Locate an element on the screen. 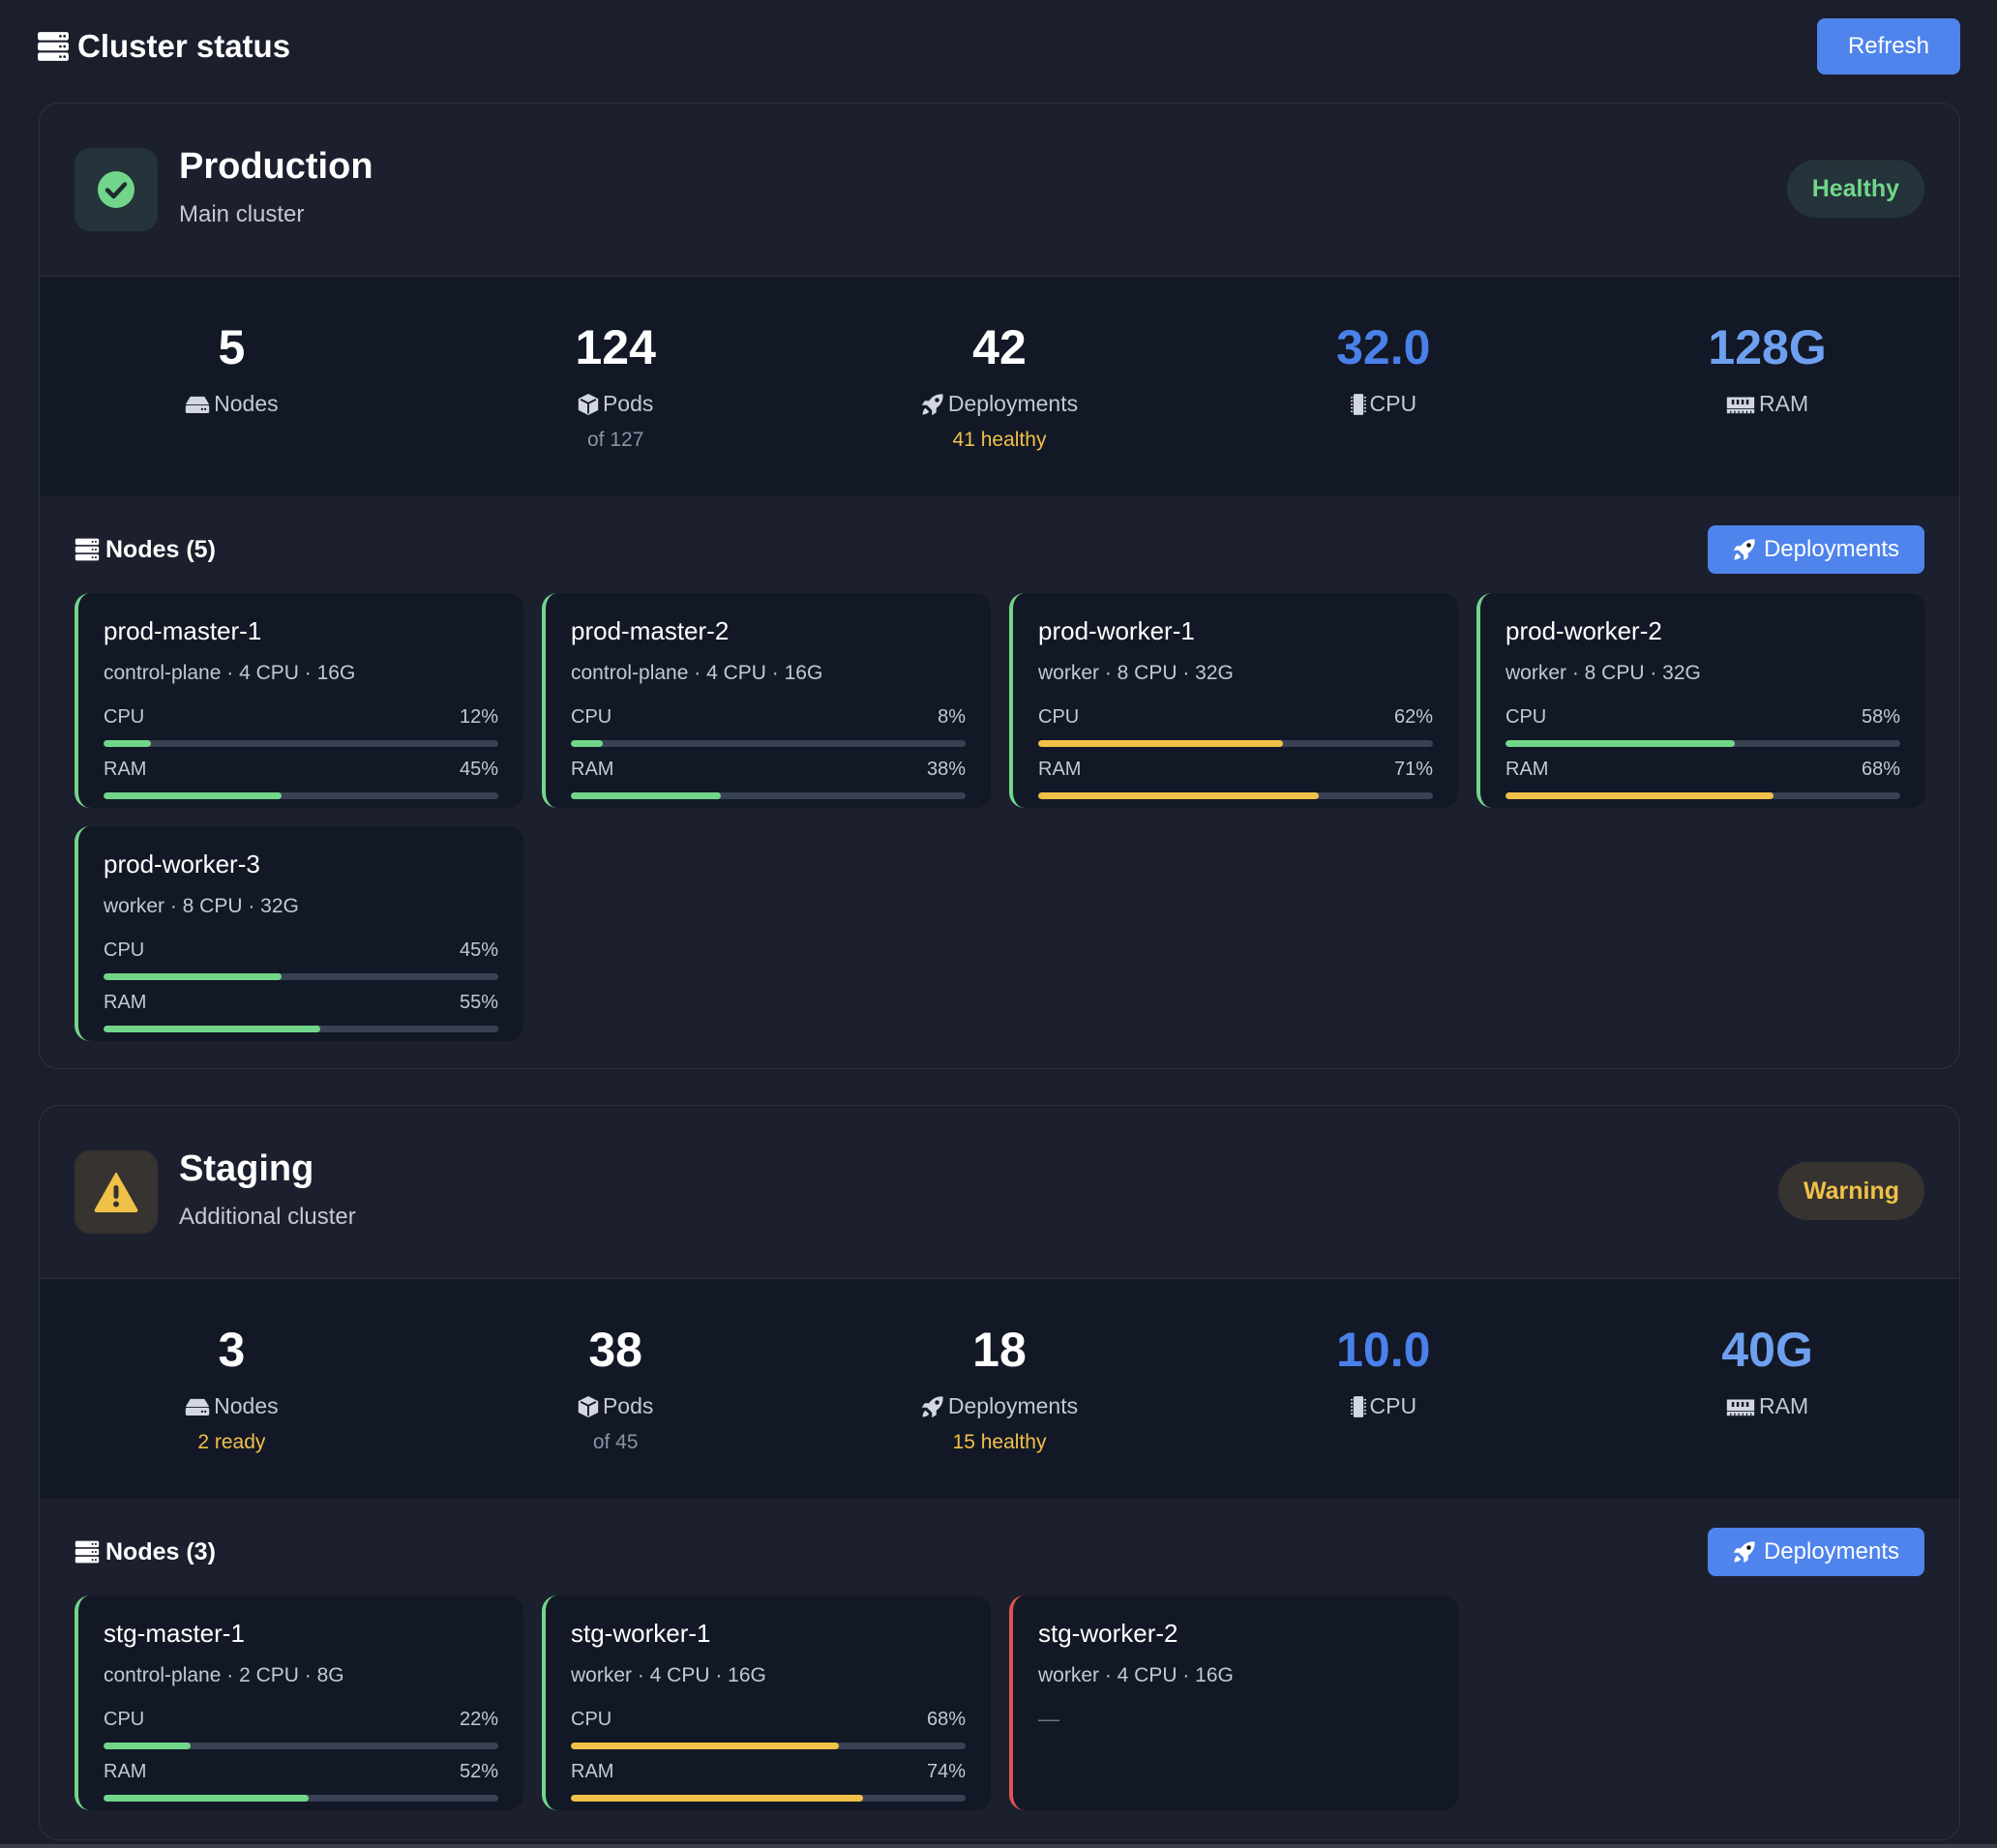 The width and height of the screenshot is (1997, 1848). stat-value: 128G is located at coordinates (1767, 347).